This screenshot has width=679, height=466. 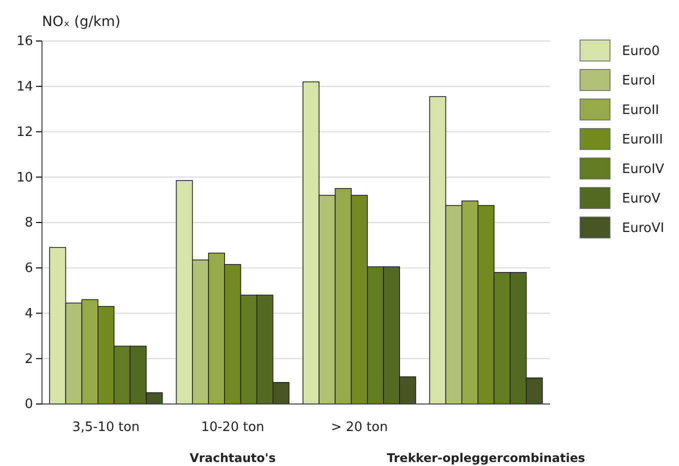 I want to click on y-tick-label: 4, so click(x=28, y=314).